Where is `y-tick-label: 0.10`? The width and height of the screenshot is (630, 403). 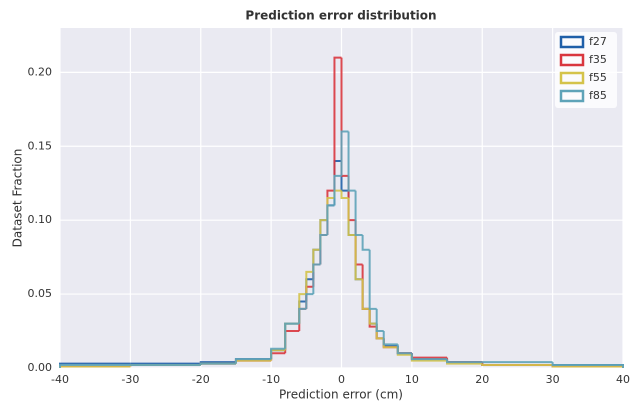
y-tick-label: 0.10 is located at coordinates (40, 219).